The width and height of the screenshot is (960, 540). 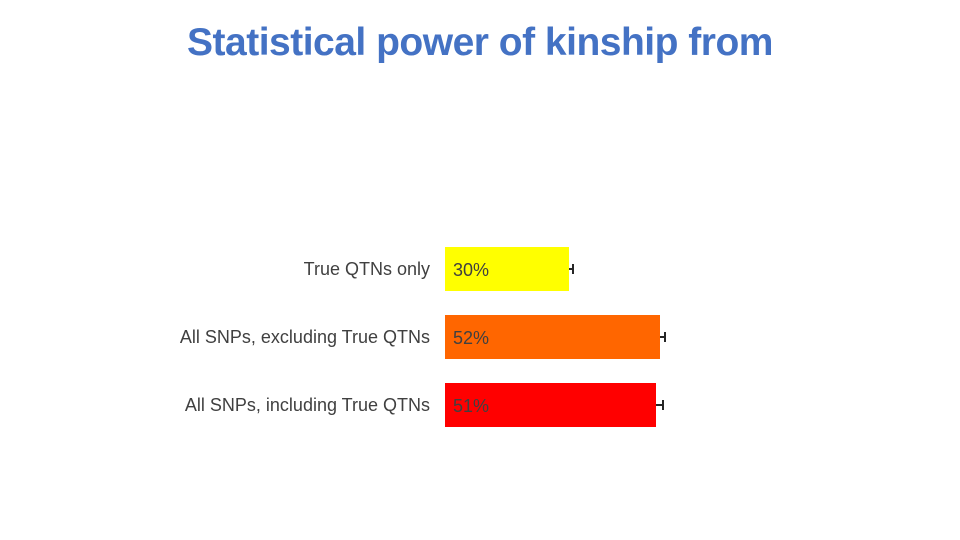 What do you see at coordinates (366, 269) in the screenshot?
I see `category-label-true-qtns-only: True QTNs only` at bounding box center [366, 269].